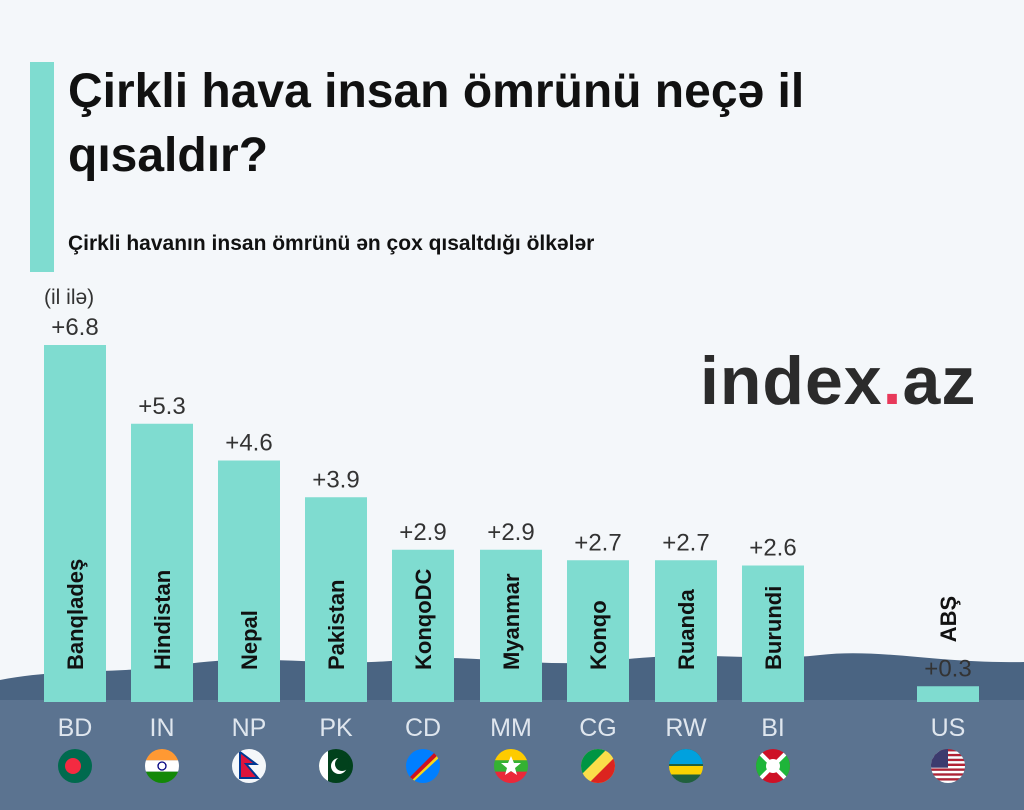 This screenshot has height=810, width=1024. I want to click on flag-nepal-icon, so click(249, 766).